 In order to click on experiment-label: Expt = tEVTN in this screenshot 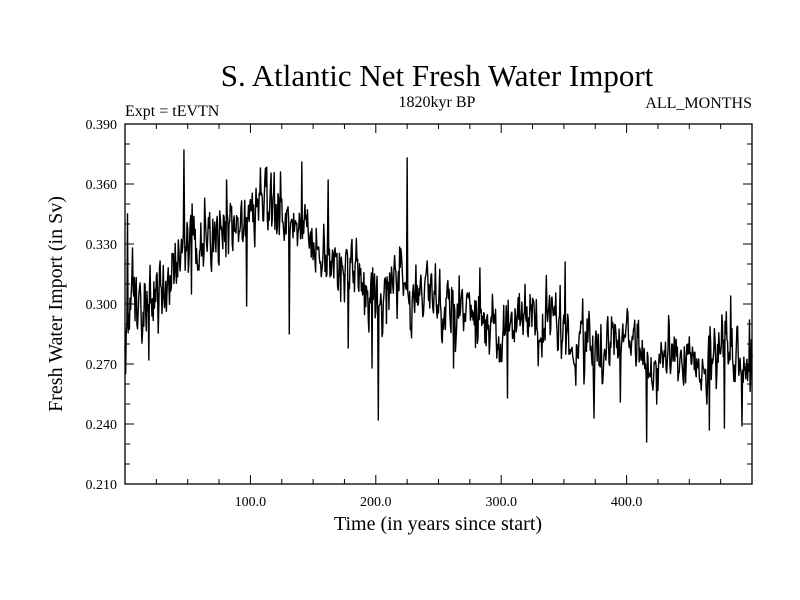, I will do `click(172, 111)`.